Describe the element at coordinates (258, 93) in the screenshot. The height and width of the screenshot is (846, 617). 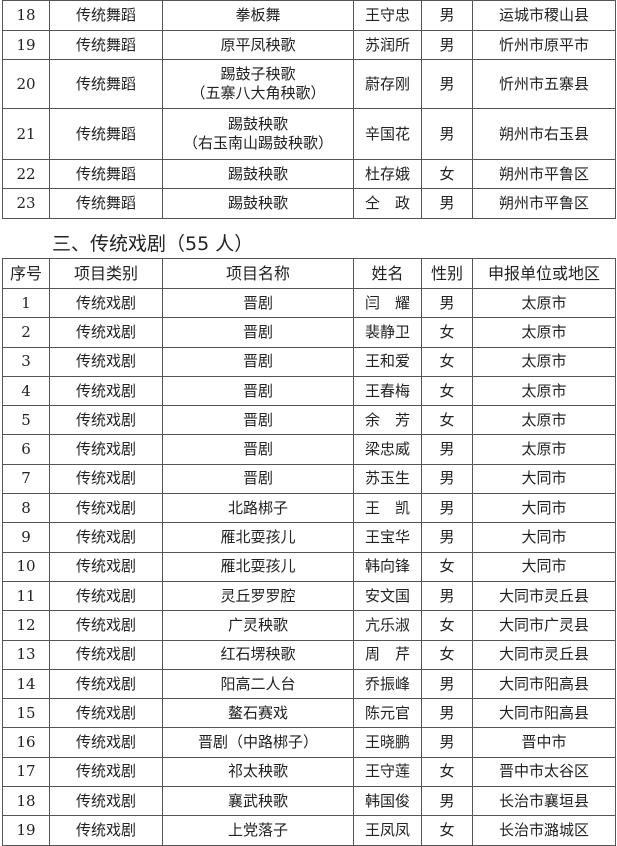
I see `project-subname: （五寨八大角秧歌）` at that location.